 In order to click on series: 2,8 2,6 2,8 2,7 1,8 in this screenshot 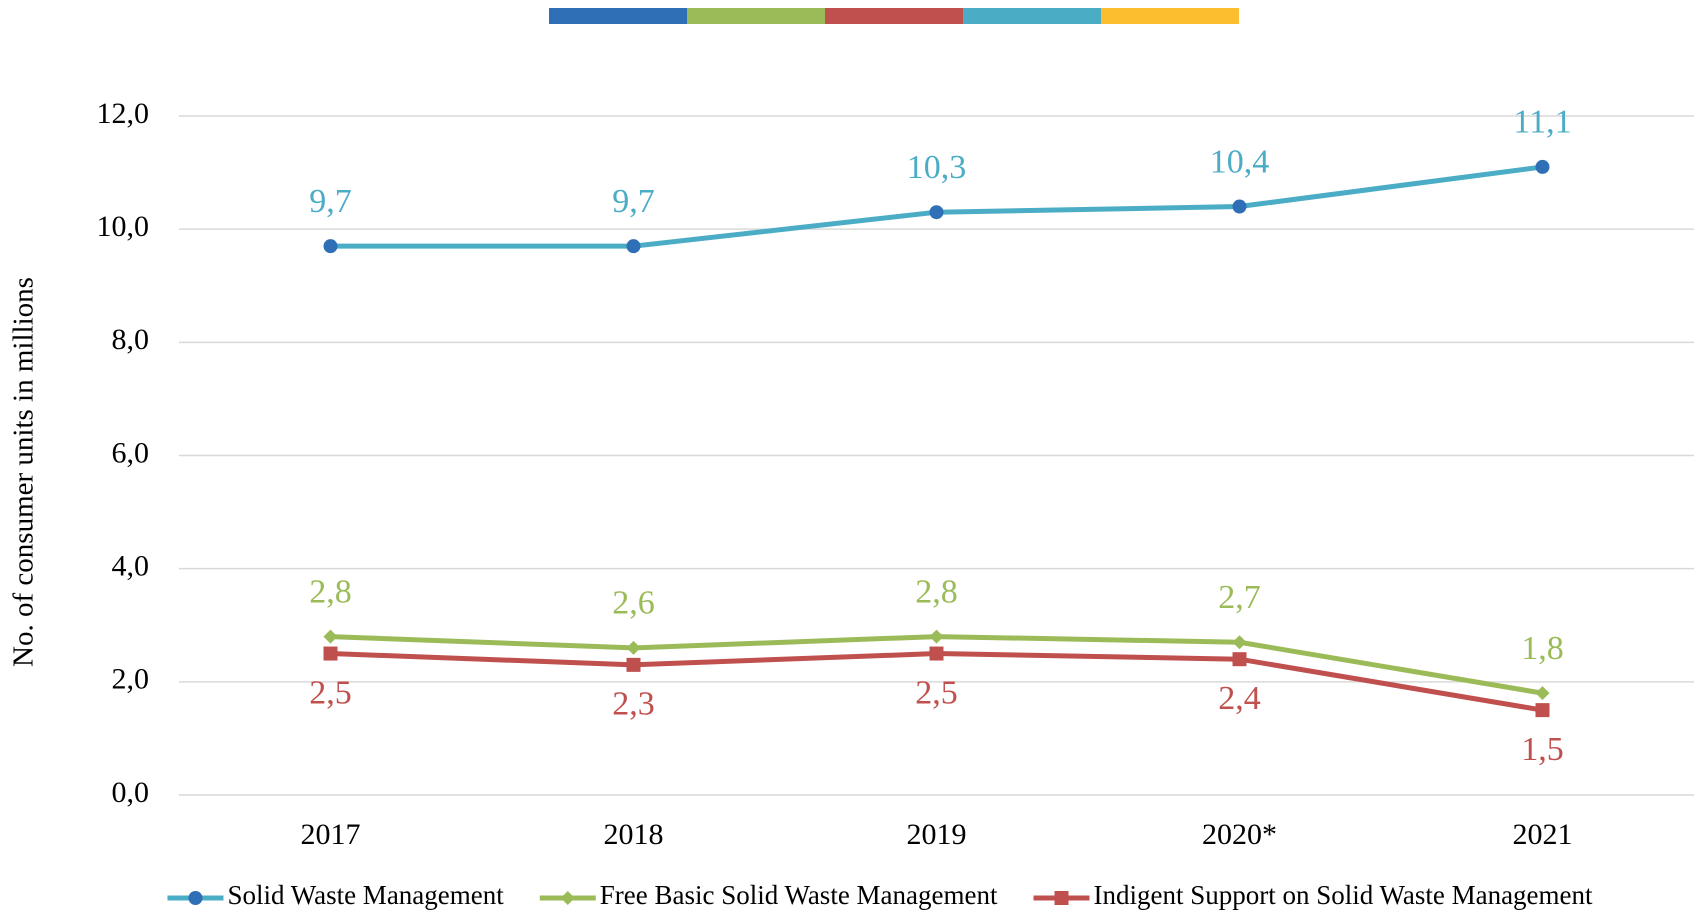, I will do `click(936, 637)`.